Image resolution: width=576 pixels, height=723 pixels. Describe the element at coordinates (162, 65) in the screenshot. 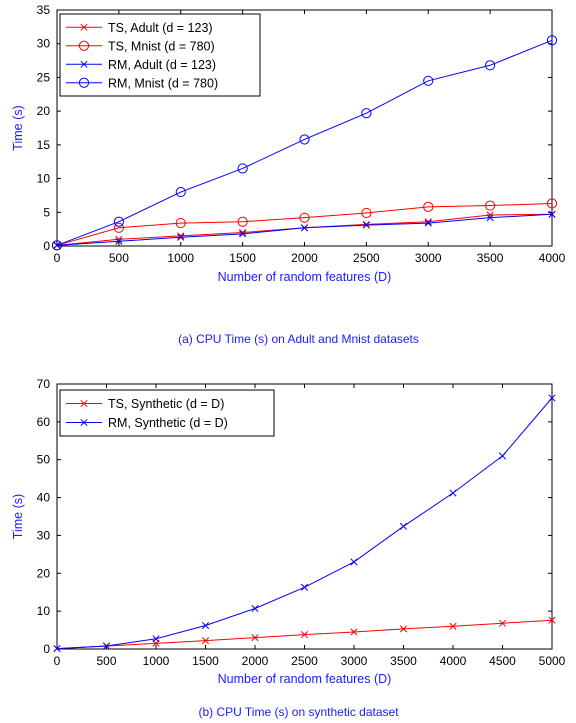

I see `legend-entry-label: RM, Adult (d = 123)` at that location.